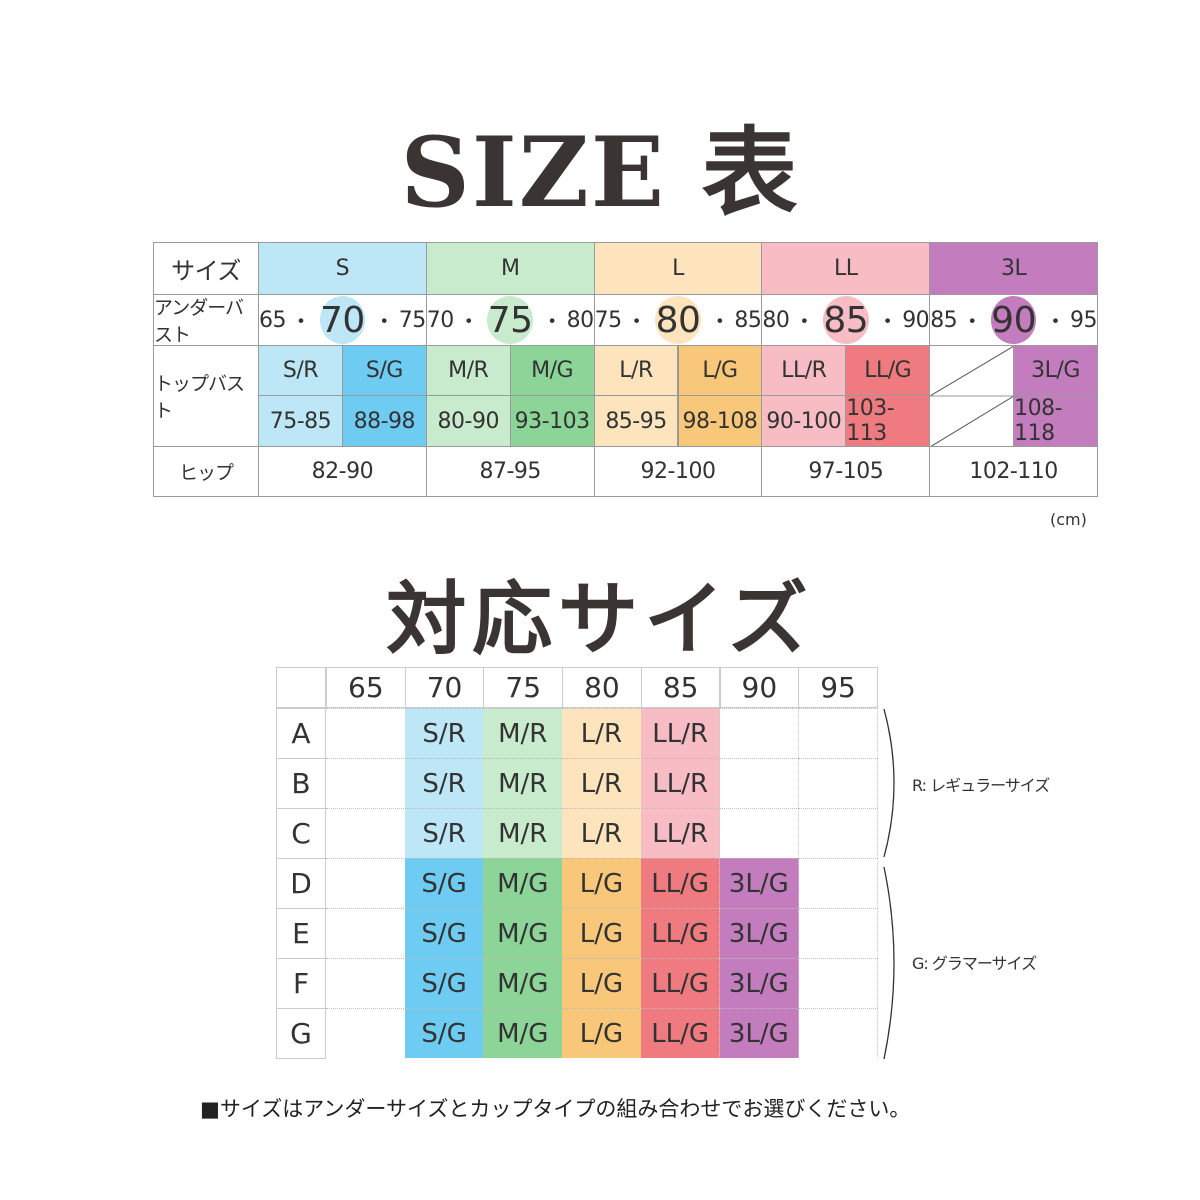 The height and width of the screenshot is (1200, 1200). What do you see at coordinates (1013, 268) in the screenshot?
I see `size-header: 3L` at bounding box center [1013, 268].